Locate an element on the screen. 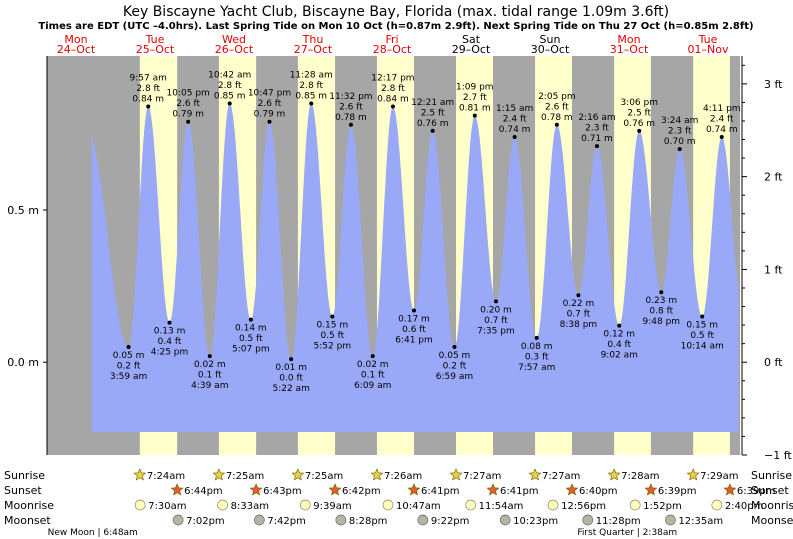 This screenshot has height=539, width=793. moonrise-time-0: 7:30am is located at coordinates (167, 506).